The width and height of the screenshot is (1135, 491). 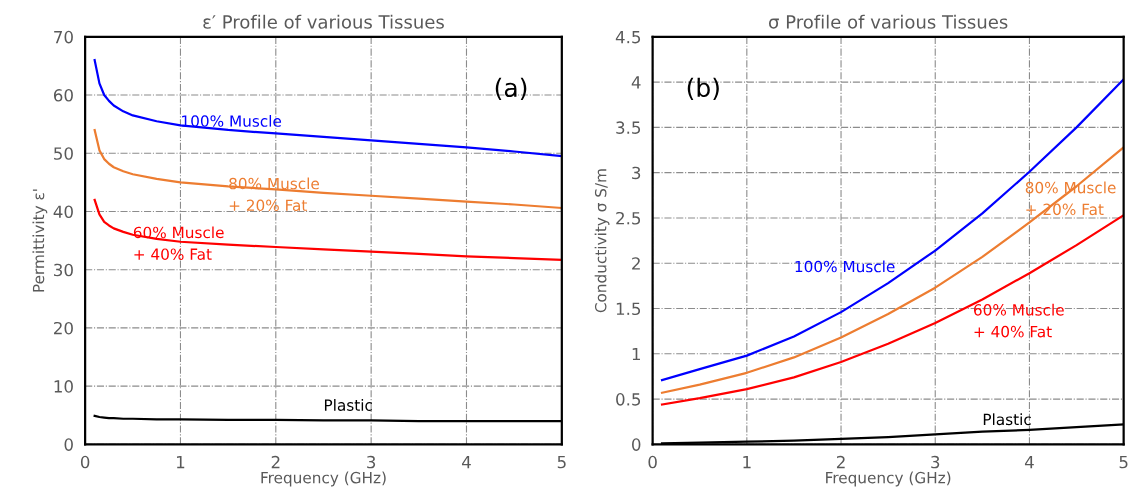 What do you see at coordinates (1018, 320) in the screenshot?
I see `series-label: 60% Muscle + 40% Fat` at bounding box center [1018, 320].